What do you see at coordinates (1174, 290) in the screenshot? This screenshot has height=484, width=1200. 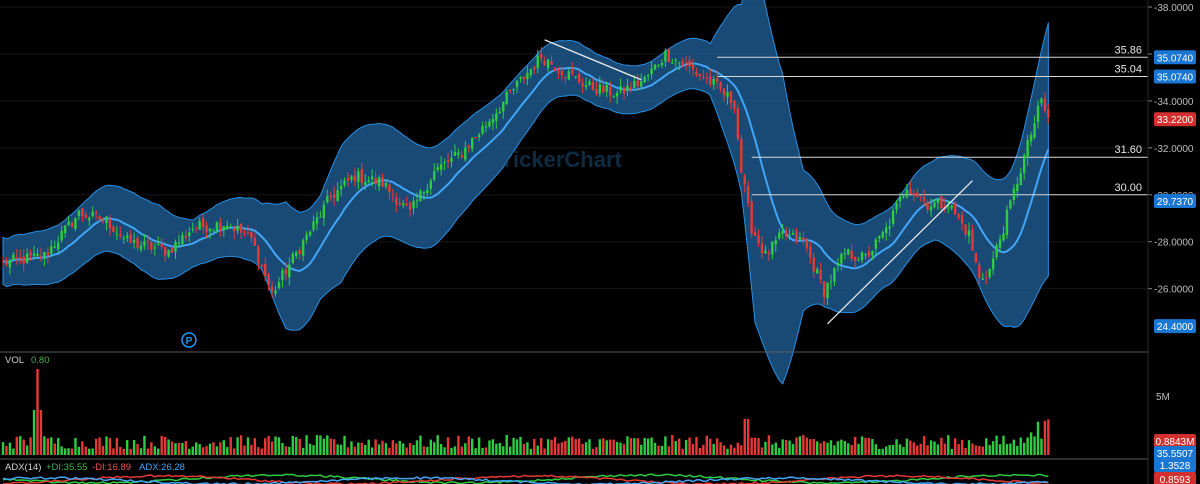 I see `axis-tick-label: -26.0000` at bounding box center [1174, 290].